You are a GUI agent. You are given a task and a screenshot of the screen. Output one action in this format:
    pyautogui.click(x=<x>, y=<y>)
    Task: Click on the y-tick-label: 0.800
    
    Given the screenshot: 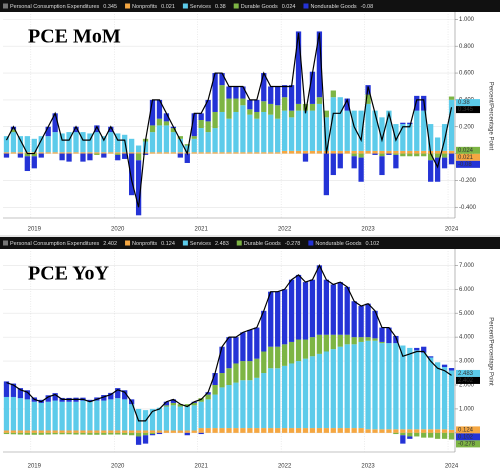 What is the action you would take?
    pyautogui.click(x=467, y=47)
    